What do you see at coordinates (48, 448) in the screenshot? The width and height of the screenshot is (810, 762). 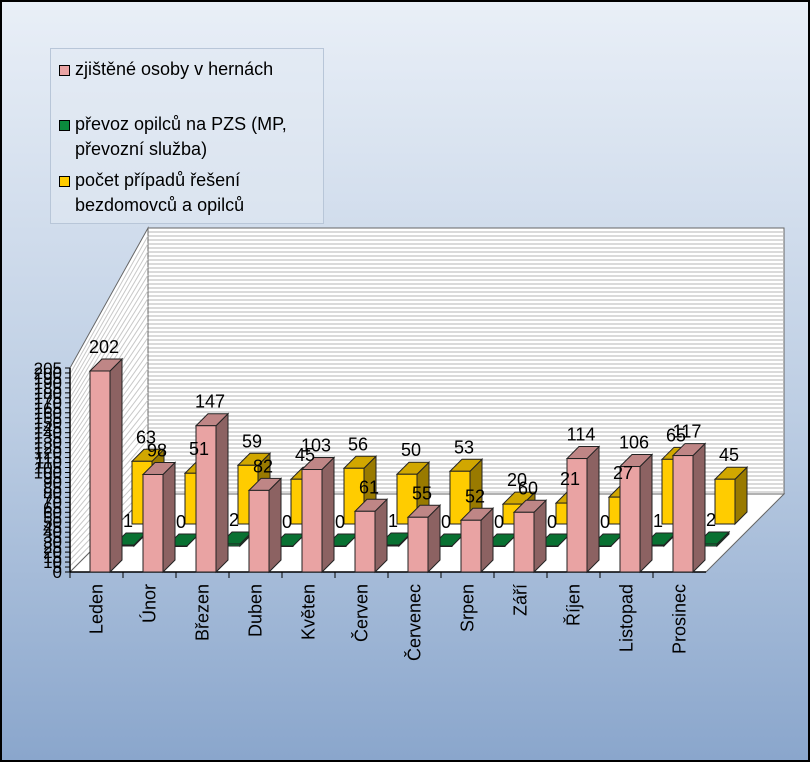 I see `y-tick-label: 125` at bounding box center [48, 448].